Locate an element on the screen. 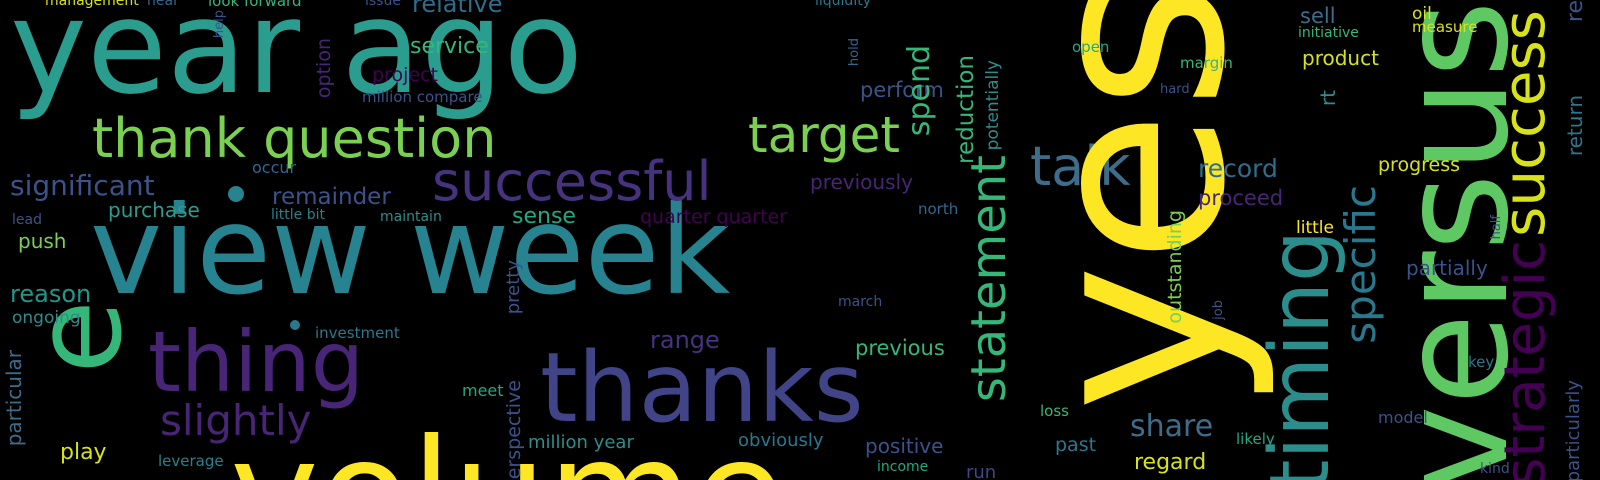 The height and width of the screenshot is (480, 1600). word-leverage: leverage is located at coordinates (191, 461).